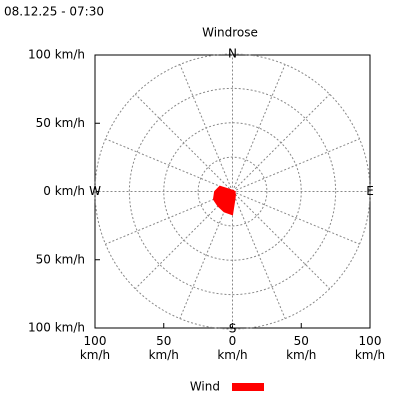  What do you see at coordinates (232, 54) in the screenshot?
I see `direction-label: N` at bounding box center [232, 54].